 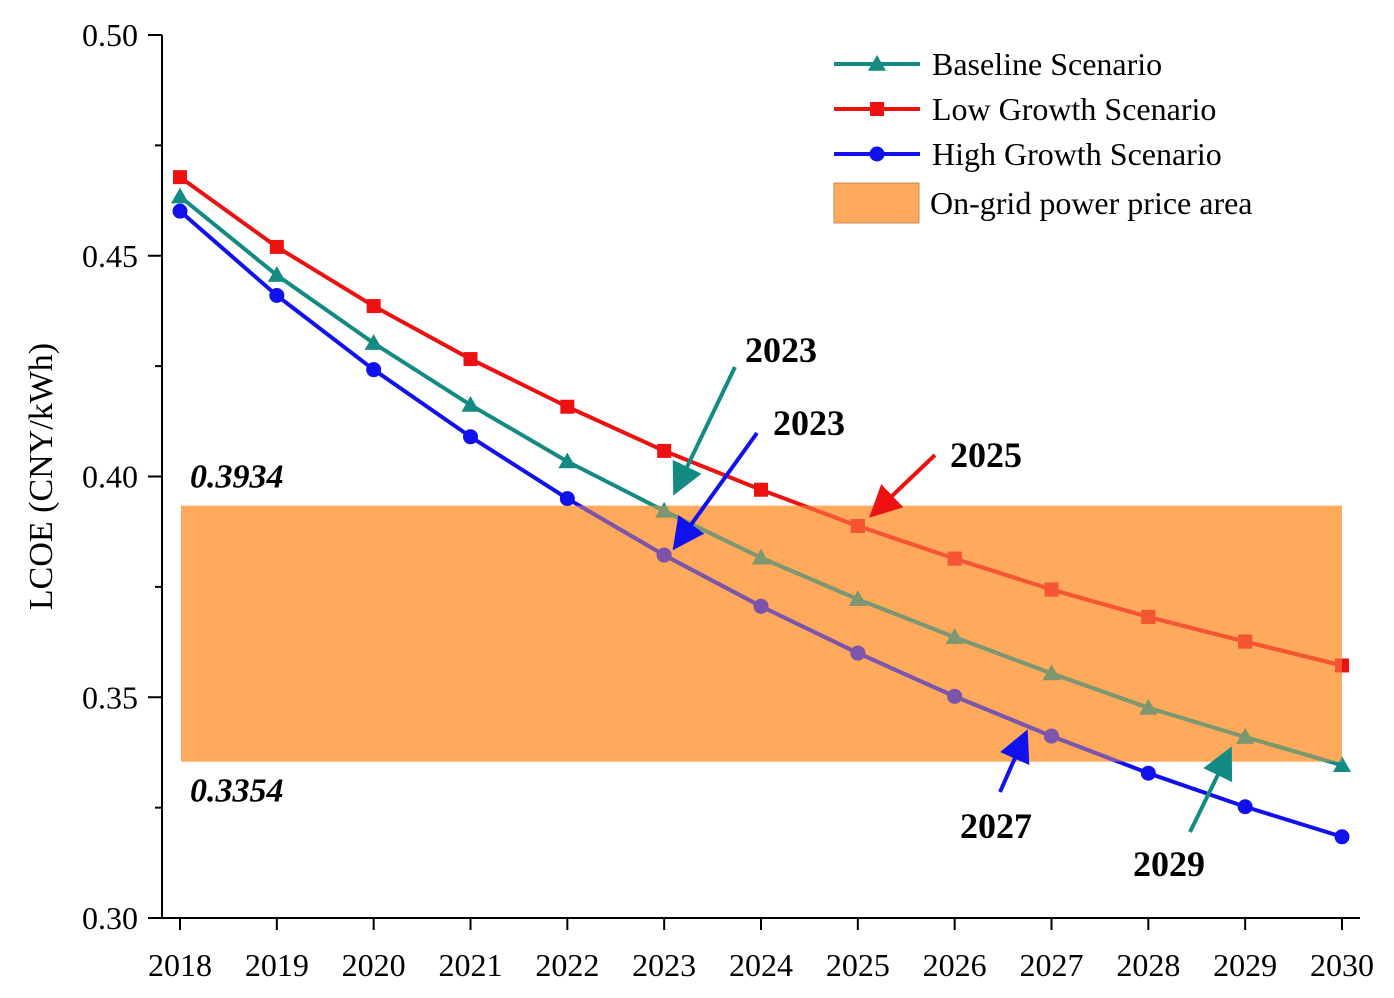 What do you see at coordinates (180, 965) in the screenshot?
I see `x-tick-label-0: 2018` at bounding box center [180, 965].